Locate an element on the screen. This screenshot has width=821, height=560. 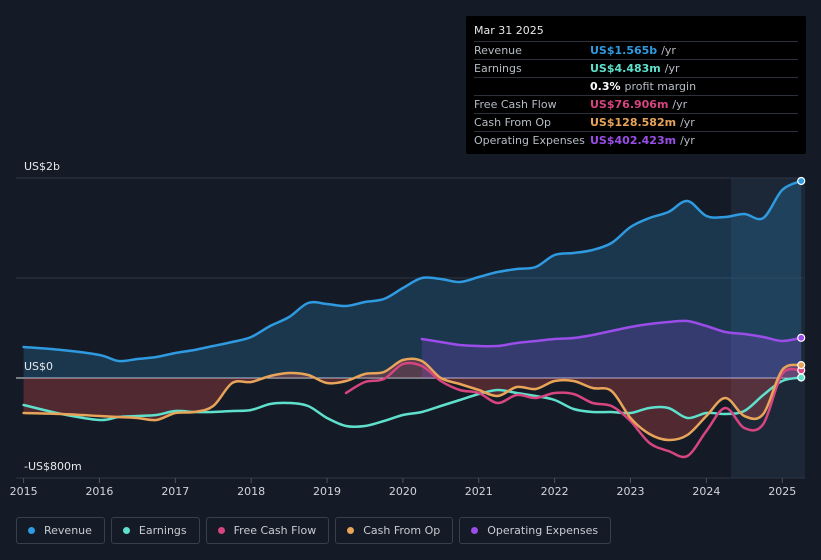
revenue-endpoint is located at coordinates (801, 181).